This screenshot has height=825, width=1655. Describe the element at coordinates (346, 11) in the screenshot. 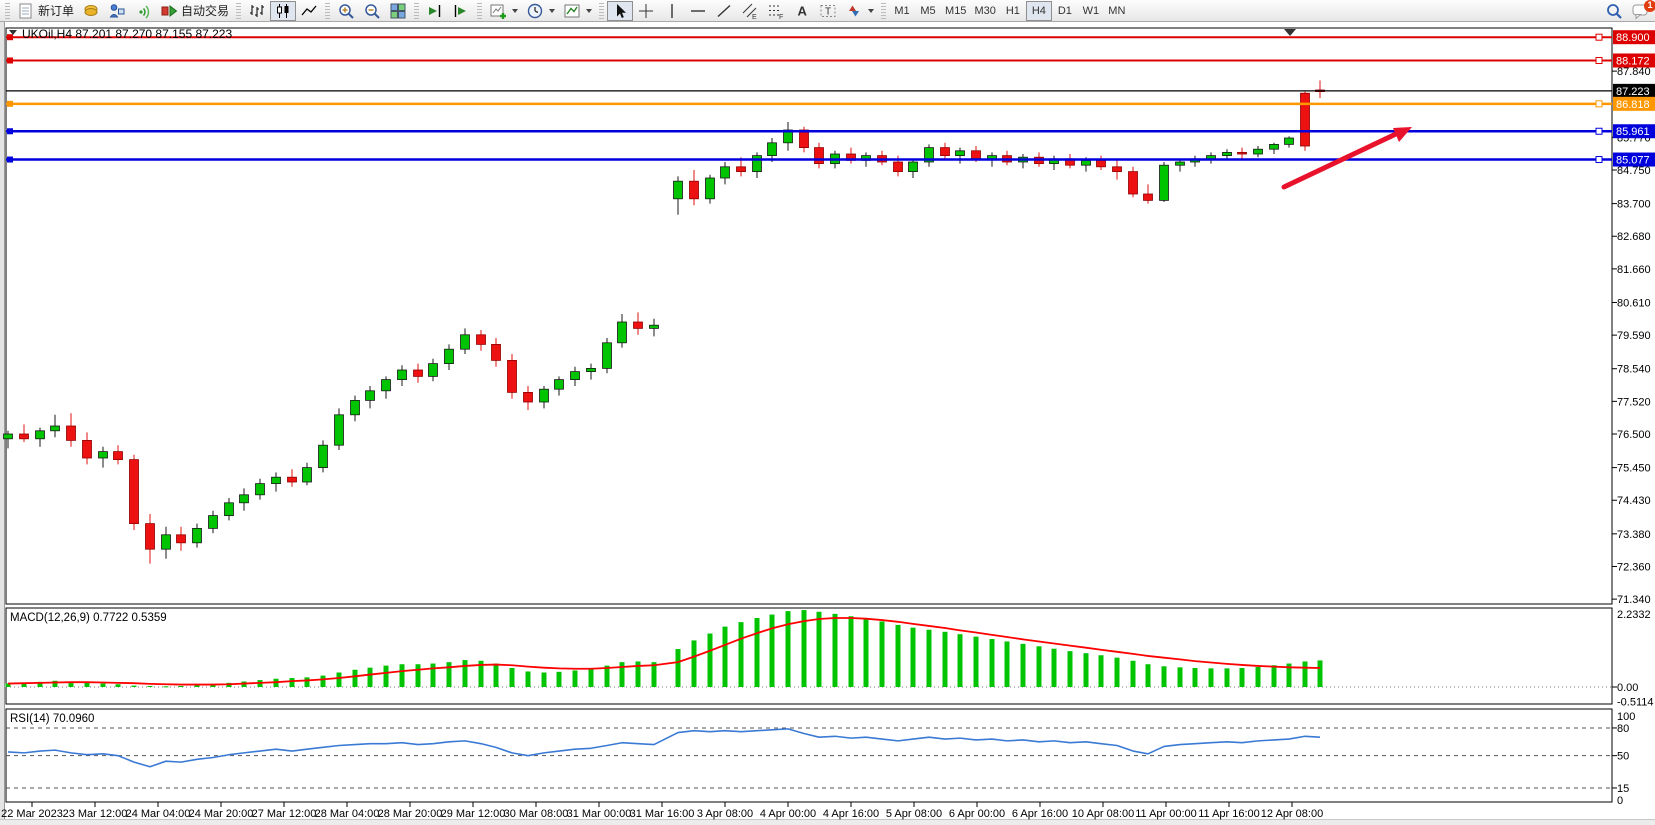

I see `zoom-in-button` at that location.